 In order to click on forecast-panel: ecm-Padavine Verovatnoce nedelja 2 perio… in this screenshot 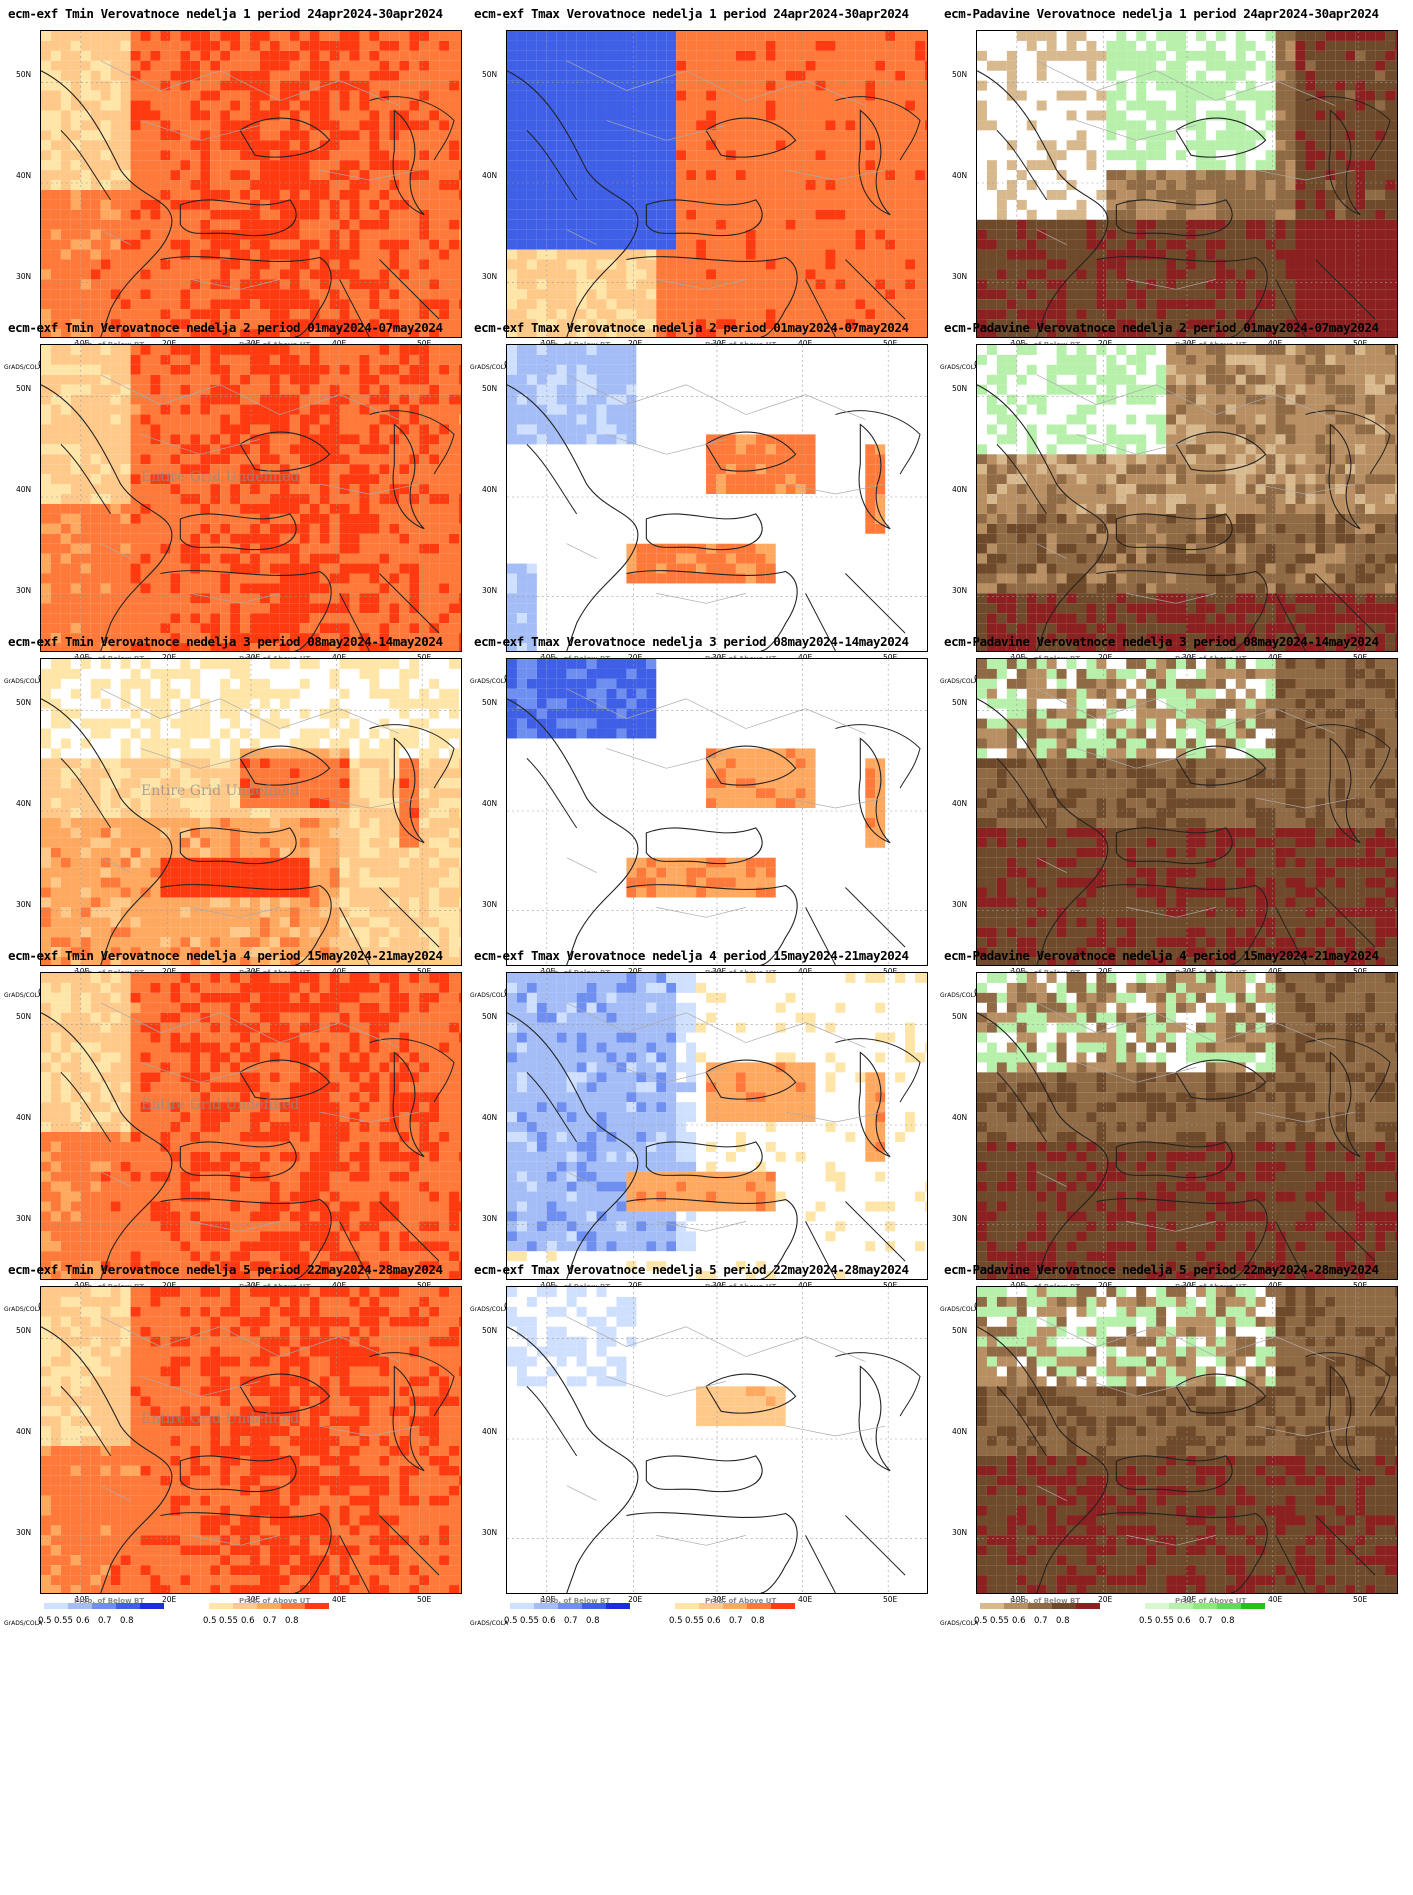, I will do `click(1170, 502)`.